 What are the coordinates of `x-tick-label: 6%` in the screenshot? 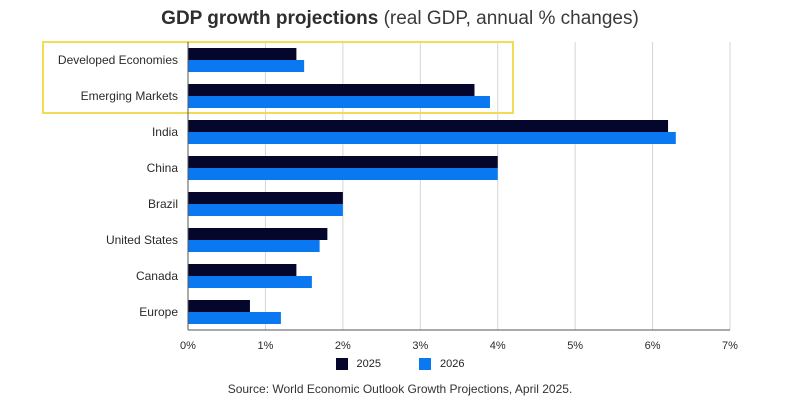 It's located at (653, 346).